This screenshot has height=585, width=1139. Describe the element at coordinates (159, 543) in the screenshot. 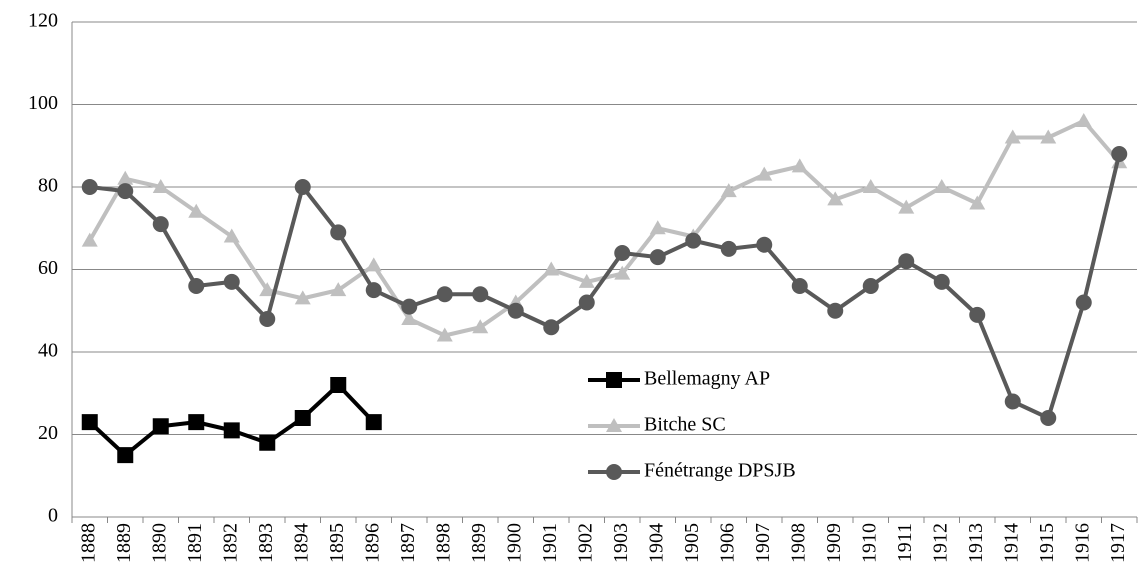

I see `x-tick-label: 1890` at that location.